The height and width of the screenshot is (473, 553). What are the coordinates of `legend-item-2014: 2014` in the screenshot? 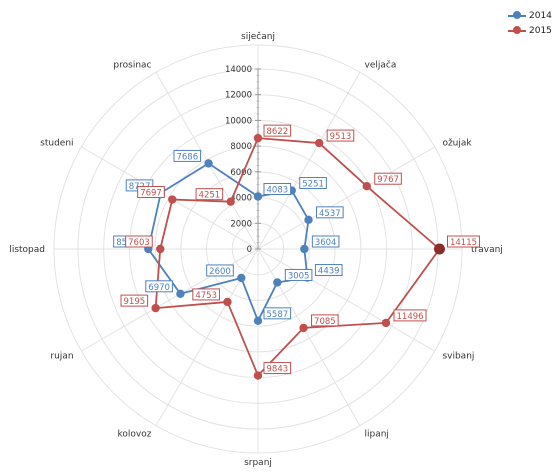 It's located at (530, 15).